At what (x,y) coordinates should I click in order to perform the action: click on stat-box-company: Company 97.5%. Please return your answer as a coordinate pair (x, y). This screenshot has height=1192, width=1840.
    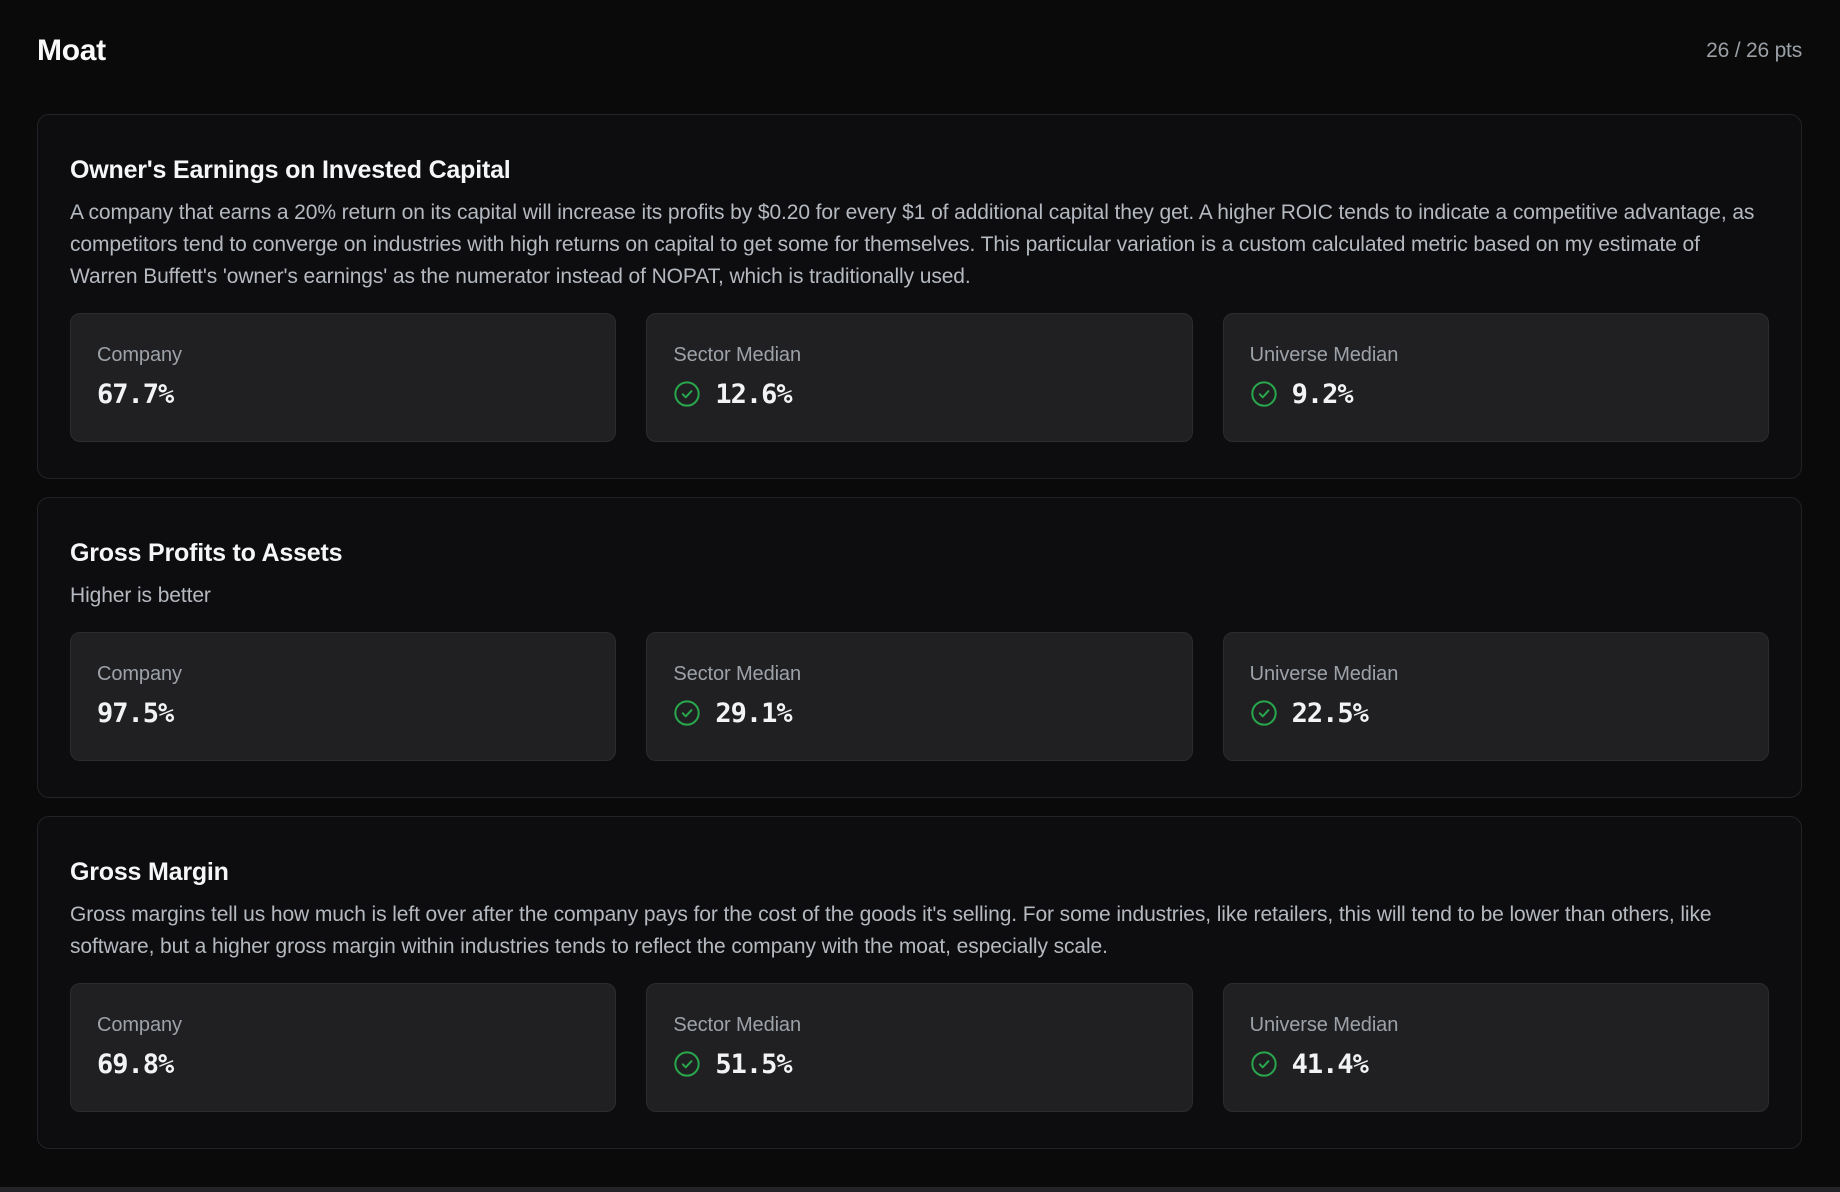
    Looking at the image, I should click on (343, 696).